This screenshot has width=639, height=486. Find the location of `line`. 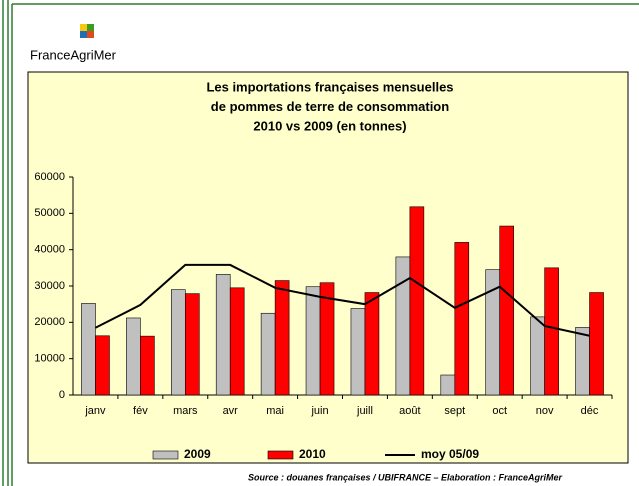

line is located at coordinates (342, 300).